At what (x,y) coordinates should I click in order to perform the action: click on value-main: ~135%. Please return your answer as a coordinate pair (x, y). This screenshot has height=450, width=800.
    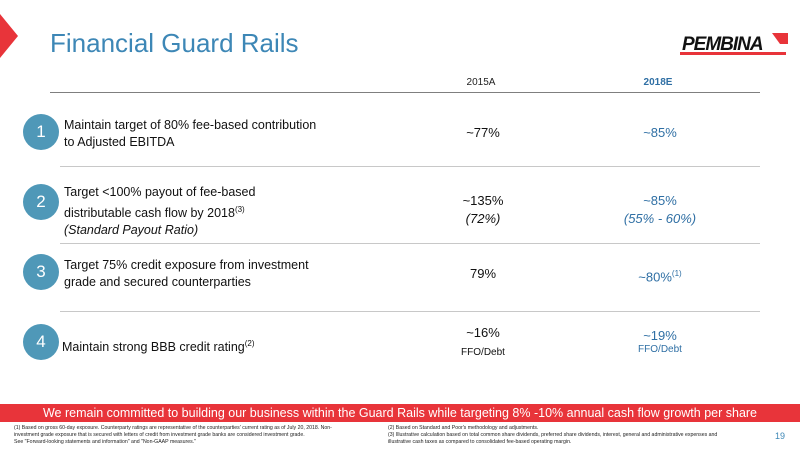
    Looking at the image, I should click on (483, 200).